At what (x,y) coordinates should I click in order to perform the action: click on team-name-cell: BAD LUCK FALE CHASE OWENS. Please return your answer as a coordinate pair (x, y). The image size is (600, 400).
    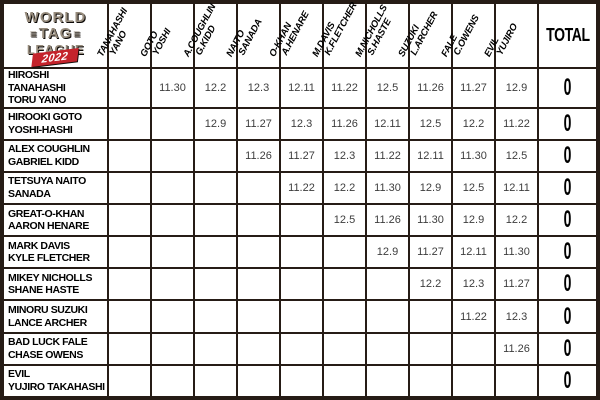
    Looking at the image, I should click on (55, 348).